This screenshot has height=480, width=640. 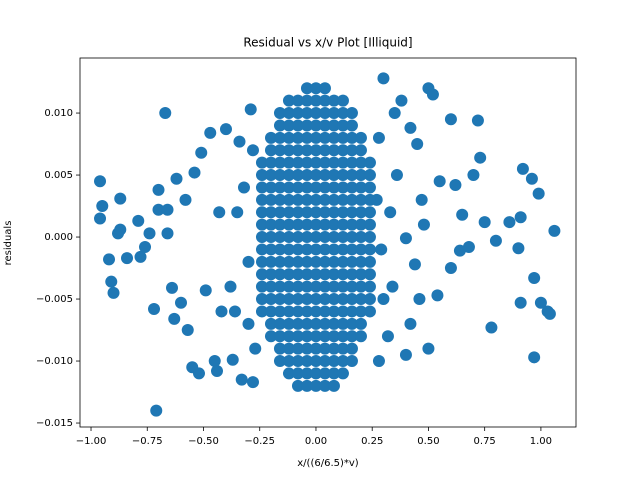 I want to click on y-tick-label: −0.010, so click(x=54, y=361).